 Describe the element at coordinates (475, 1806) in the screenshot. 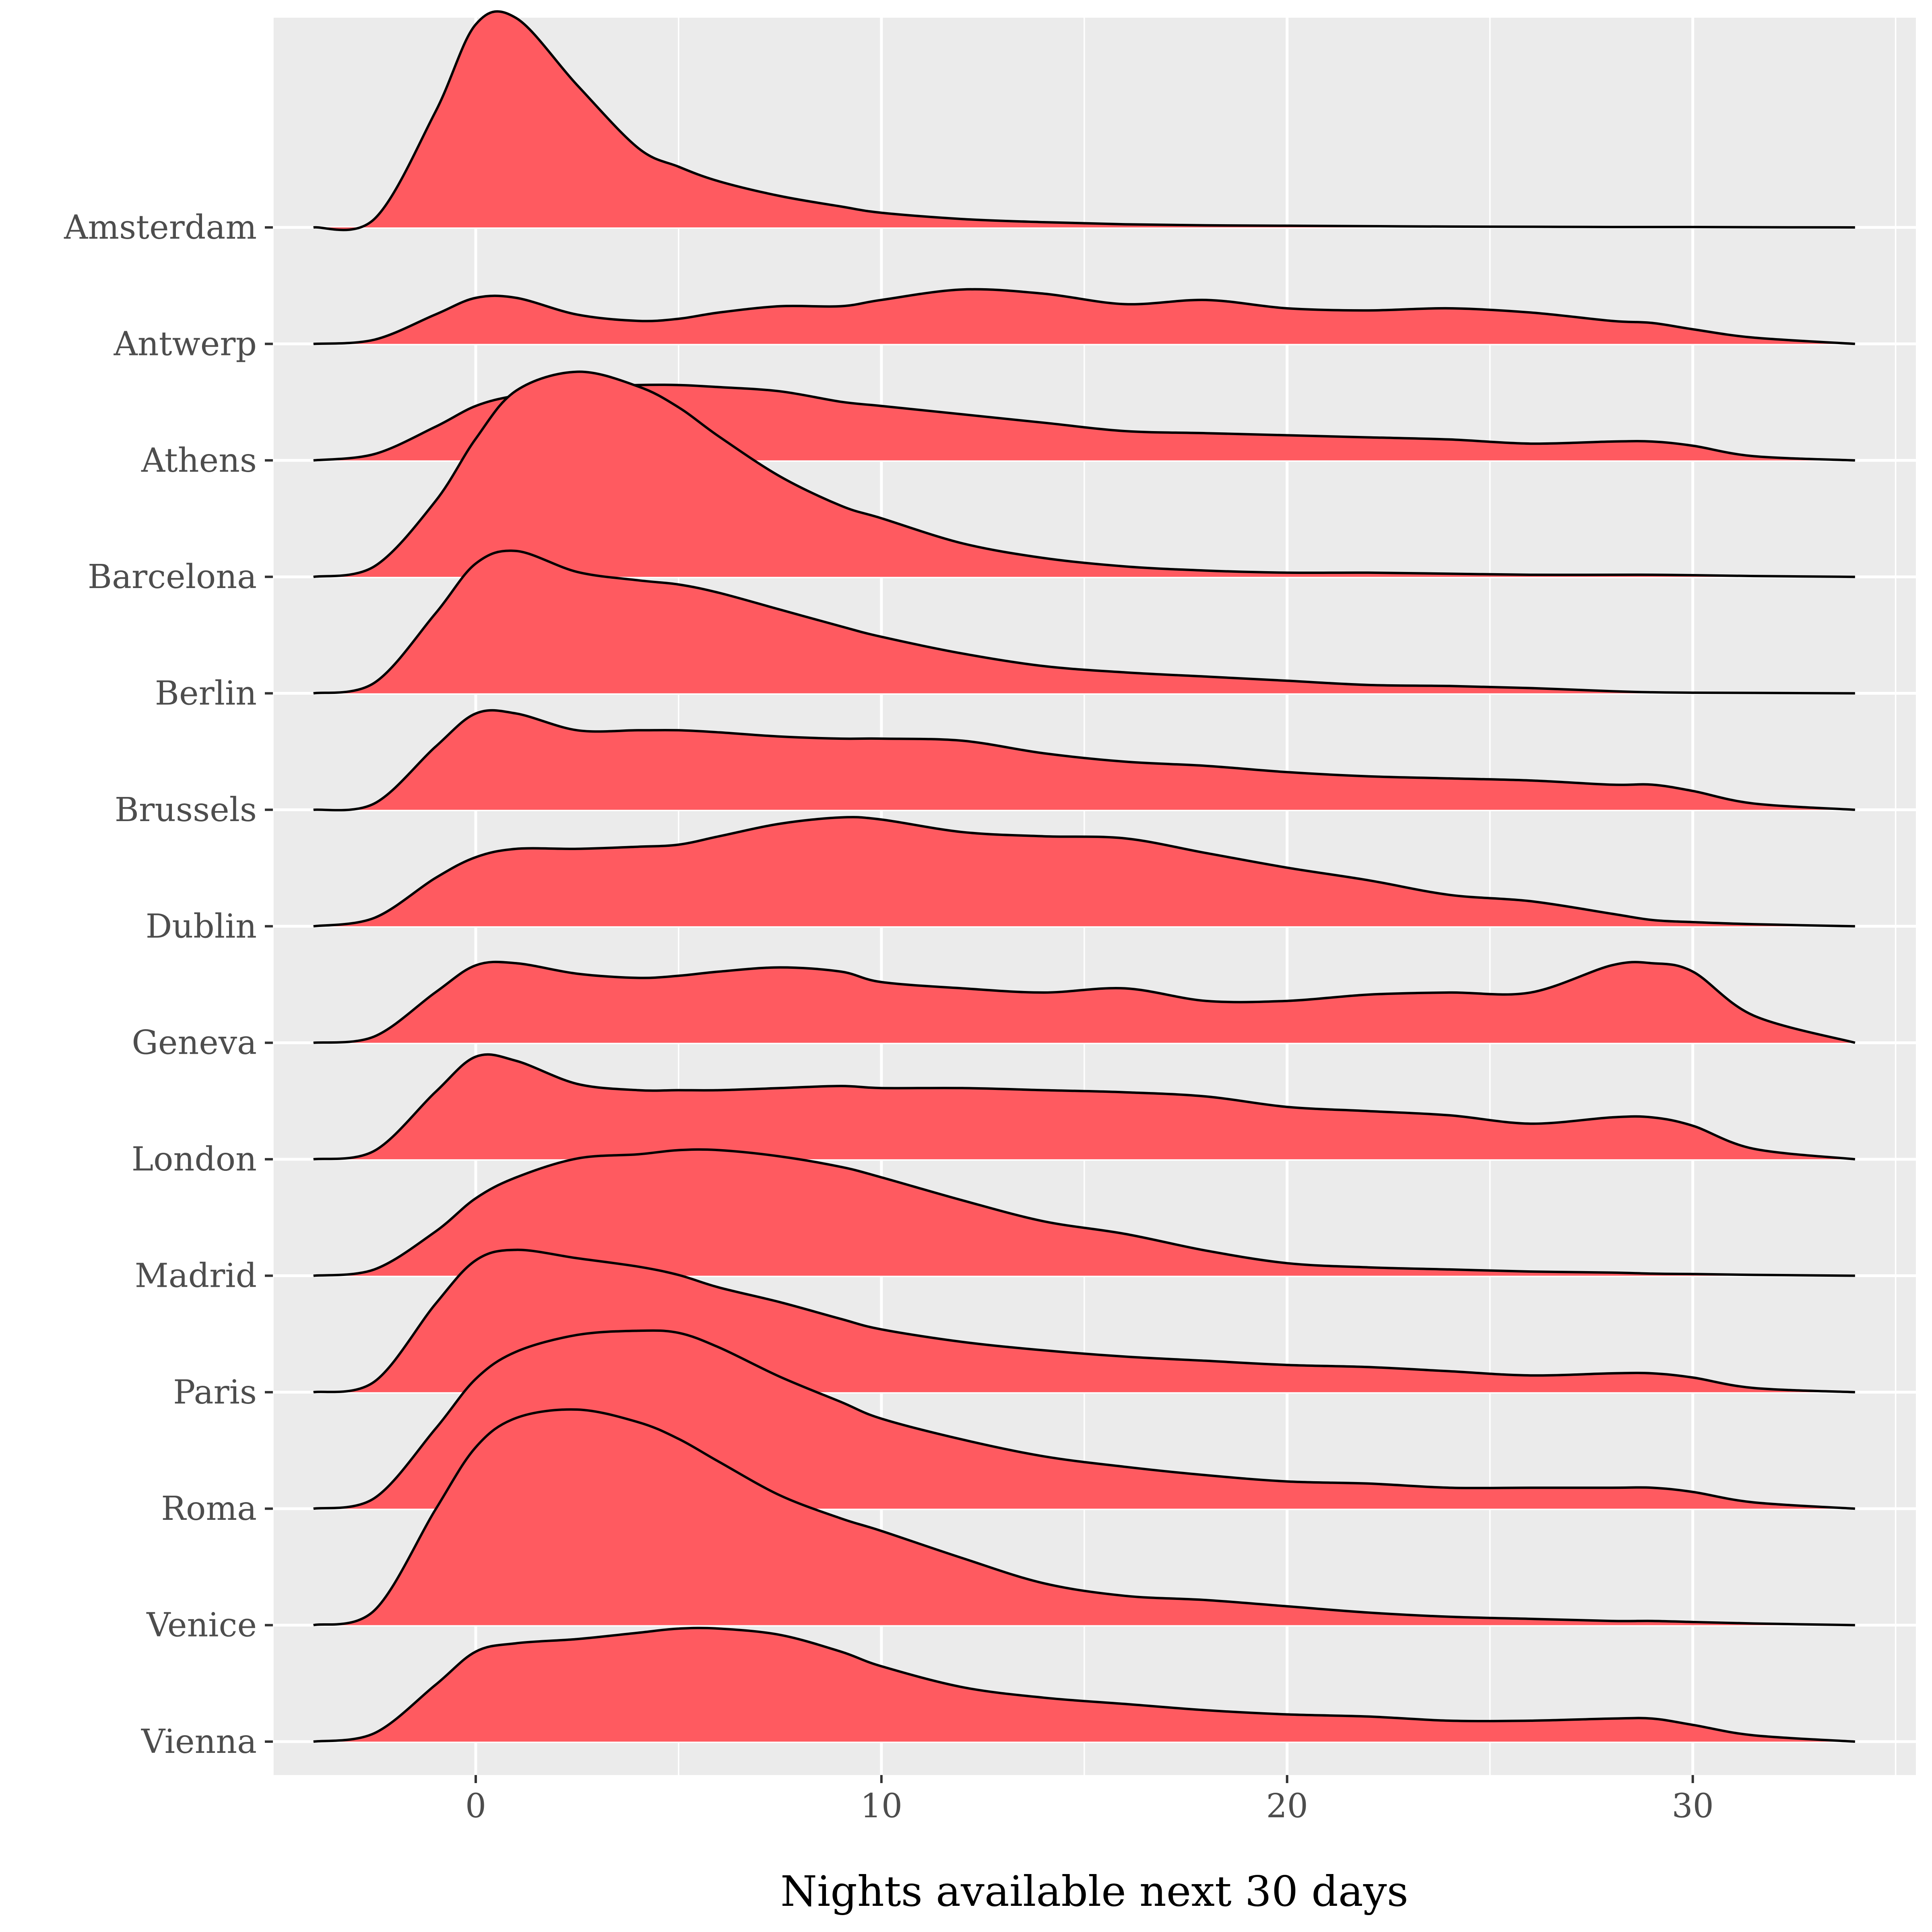

I see `x-tick-label: 0` at that location.